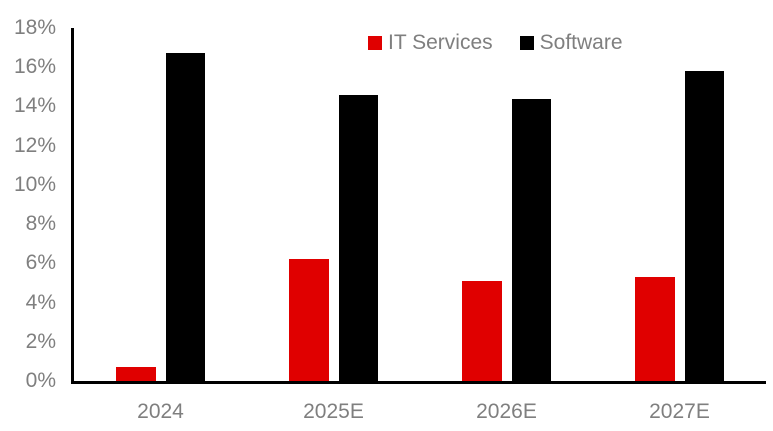 The width and height of the screenshot is (773, 431). What do you see at coordinates (40, 302) in the screenshot?
I see `y-tick-label-4: 4%` at bounding box center [40, 302].